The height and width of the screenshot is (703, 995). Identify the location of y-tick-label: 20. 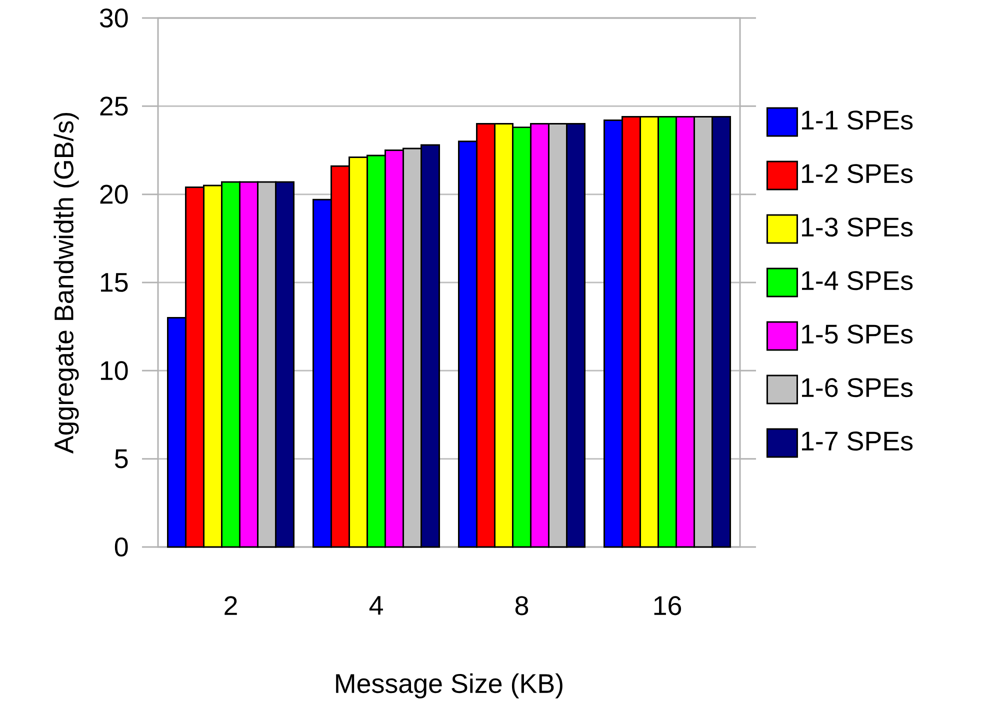
(114, 194).